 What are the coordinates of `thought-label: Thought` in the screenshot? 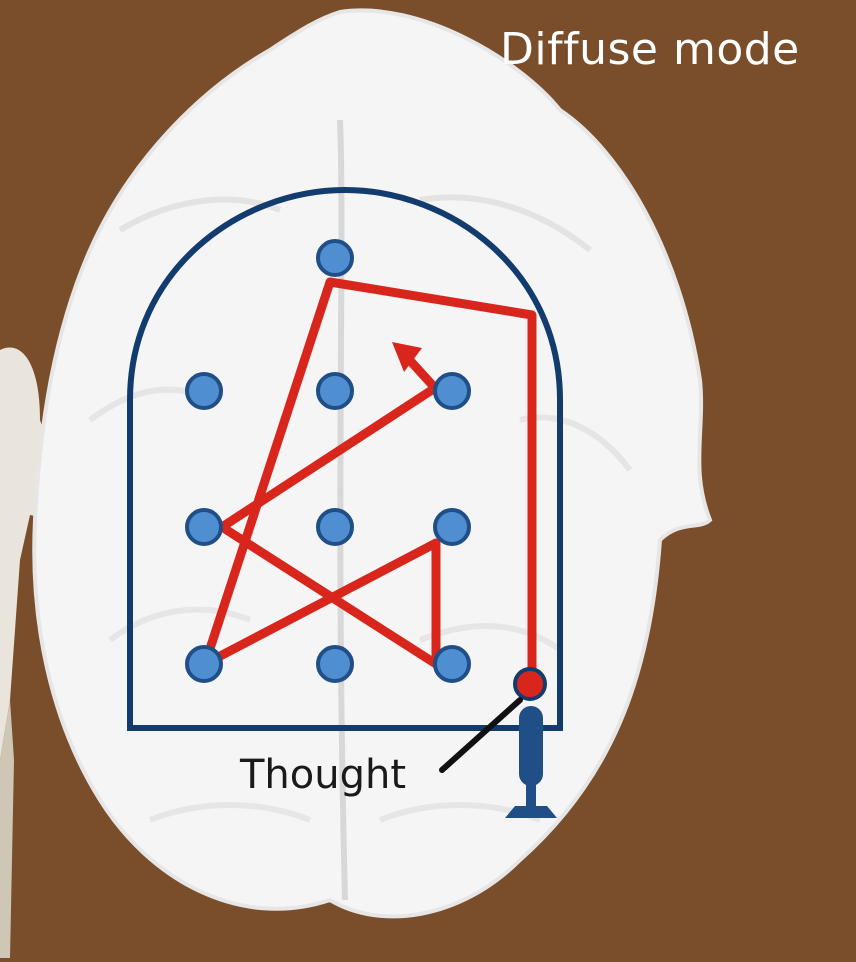 It's located at (323, 775).